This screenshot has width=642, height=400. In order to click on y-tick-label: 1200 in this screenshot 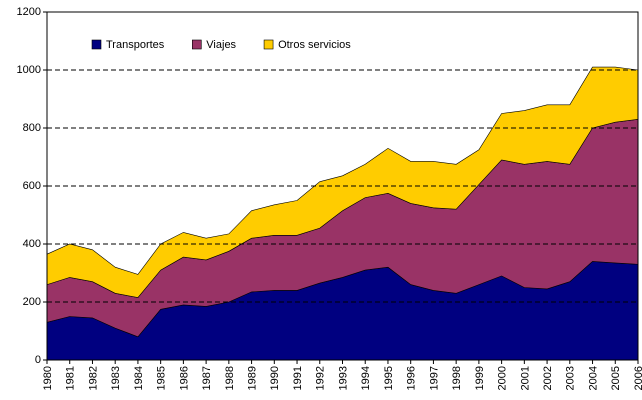, I will do `click(29, 12)`.